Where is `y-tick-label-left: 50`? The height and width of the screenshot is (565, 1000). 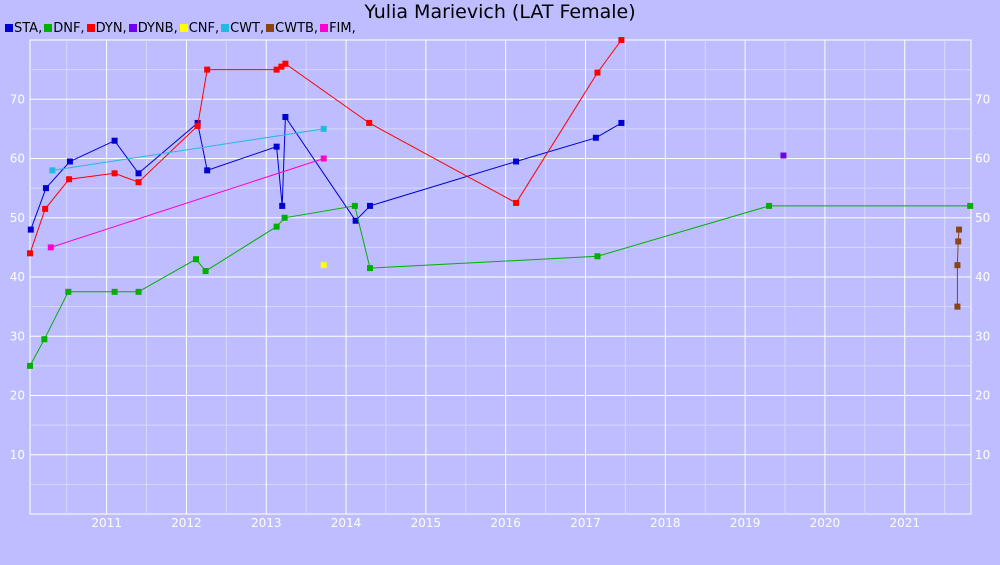
y-tick-label-left: 50 is located at coordinates (17, 218).